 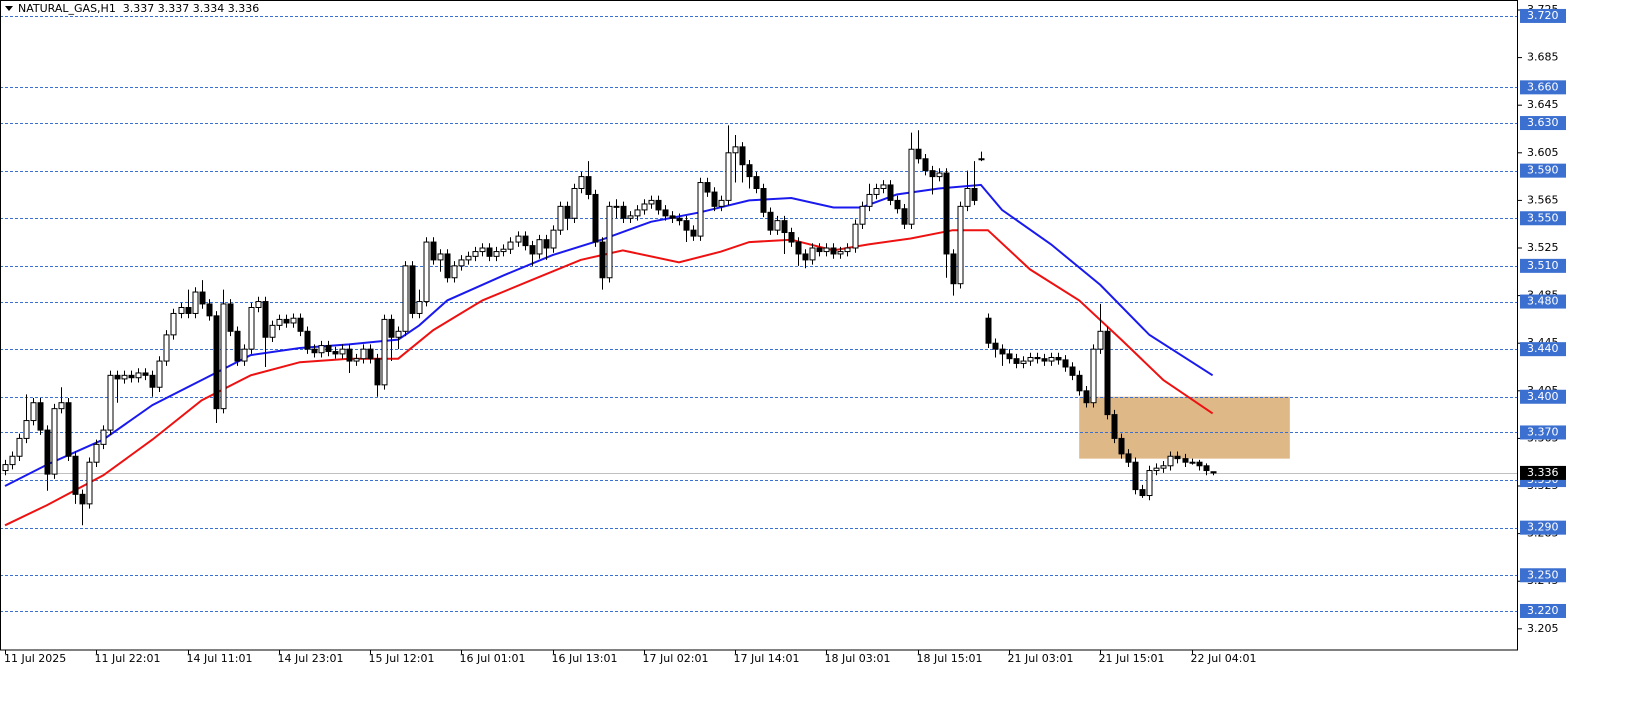 I want to click on last-price-label: 3.336, so click(x=1543, y=472).